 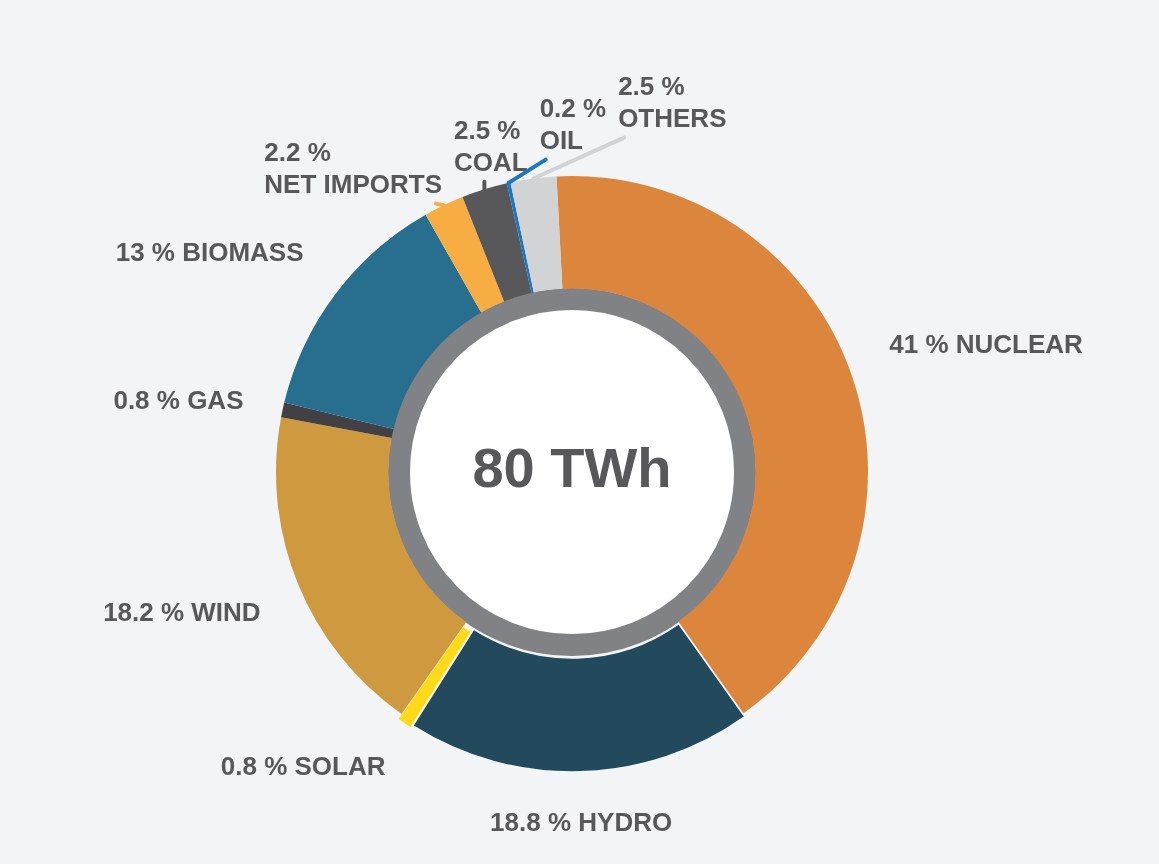 I want to click on data-label: 2.2 %, so click(x=297, y=151).